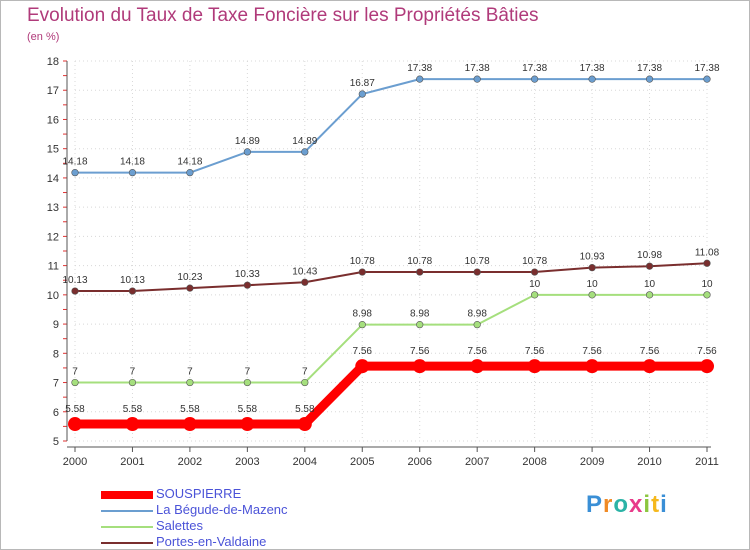 The image size is (750, 550). Describe the element at coordinates (199, 493) in the screenshot. I see `legend-label: SOUSPIERRE` at that location.